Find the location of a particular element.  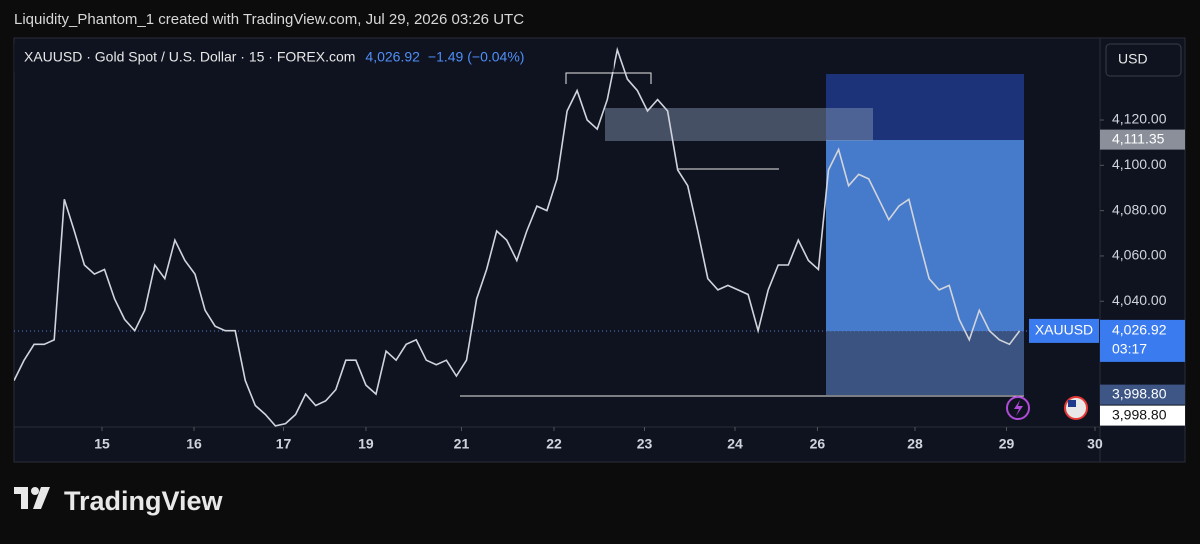

x-tick-label: 23 is located at coordinates (645, 444).